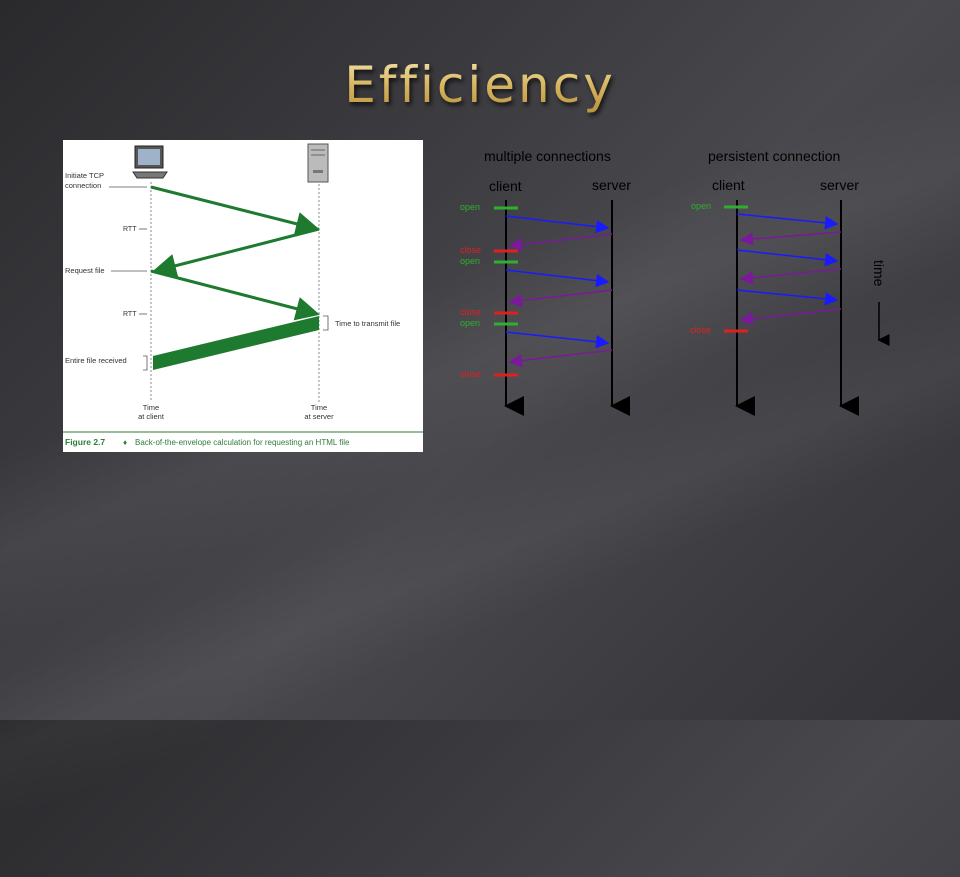 Image resolution: width=960 pixels, height=877 pixels. What do you see at coordinates (85, 442) in the screenshot?
I see `figure-caption-label: Figure 2.7` at bounding box center [85, 442].